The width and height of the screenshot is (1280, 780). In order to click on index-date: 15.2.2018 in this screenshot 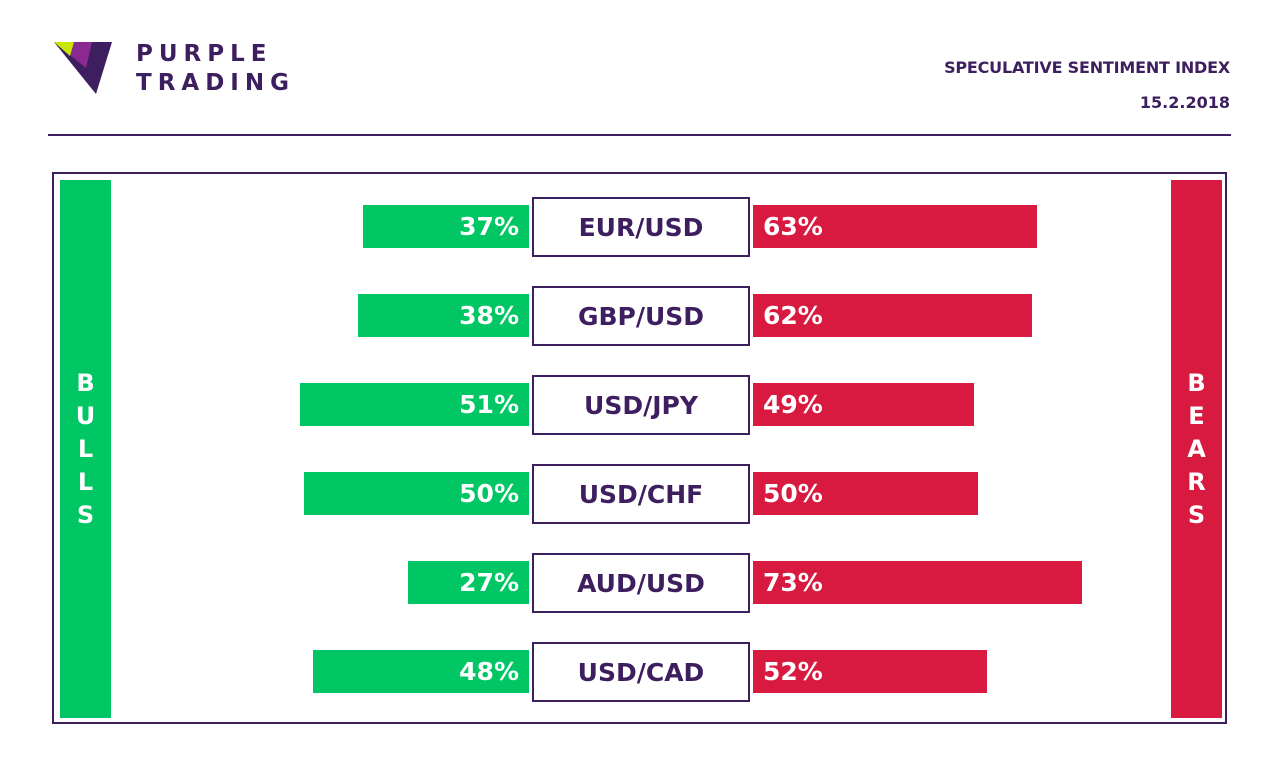, I will do `click(1184, 102)`.